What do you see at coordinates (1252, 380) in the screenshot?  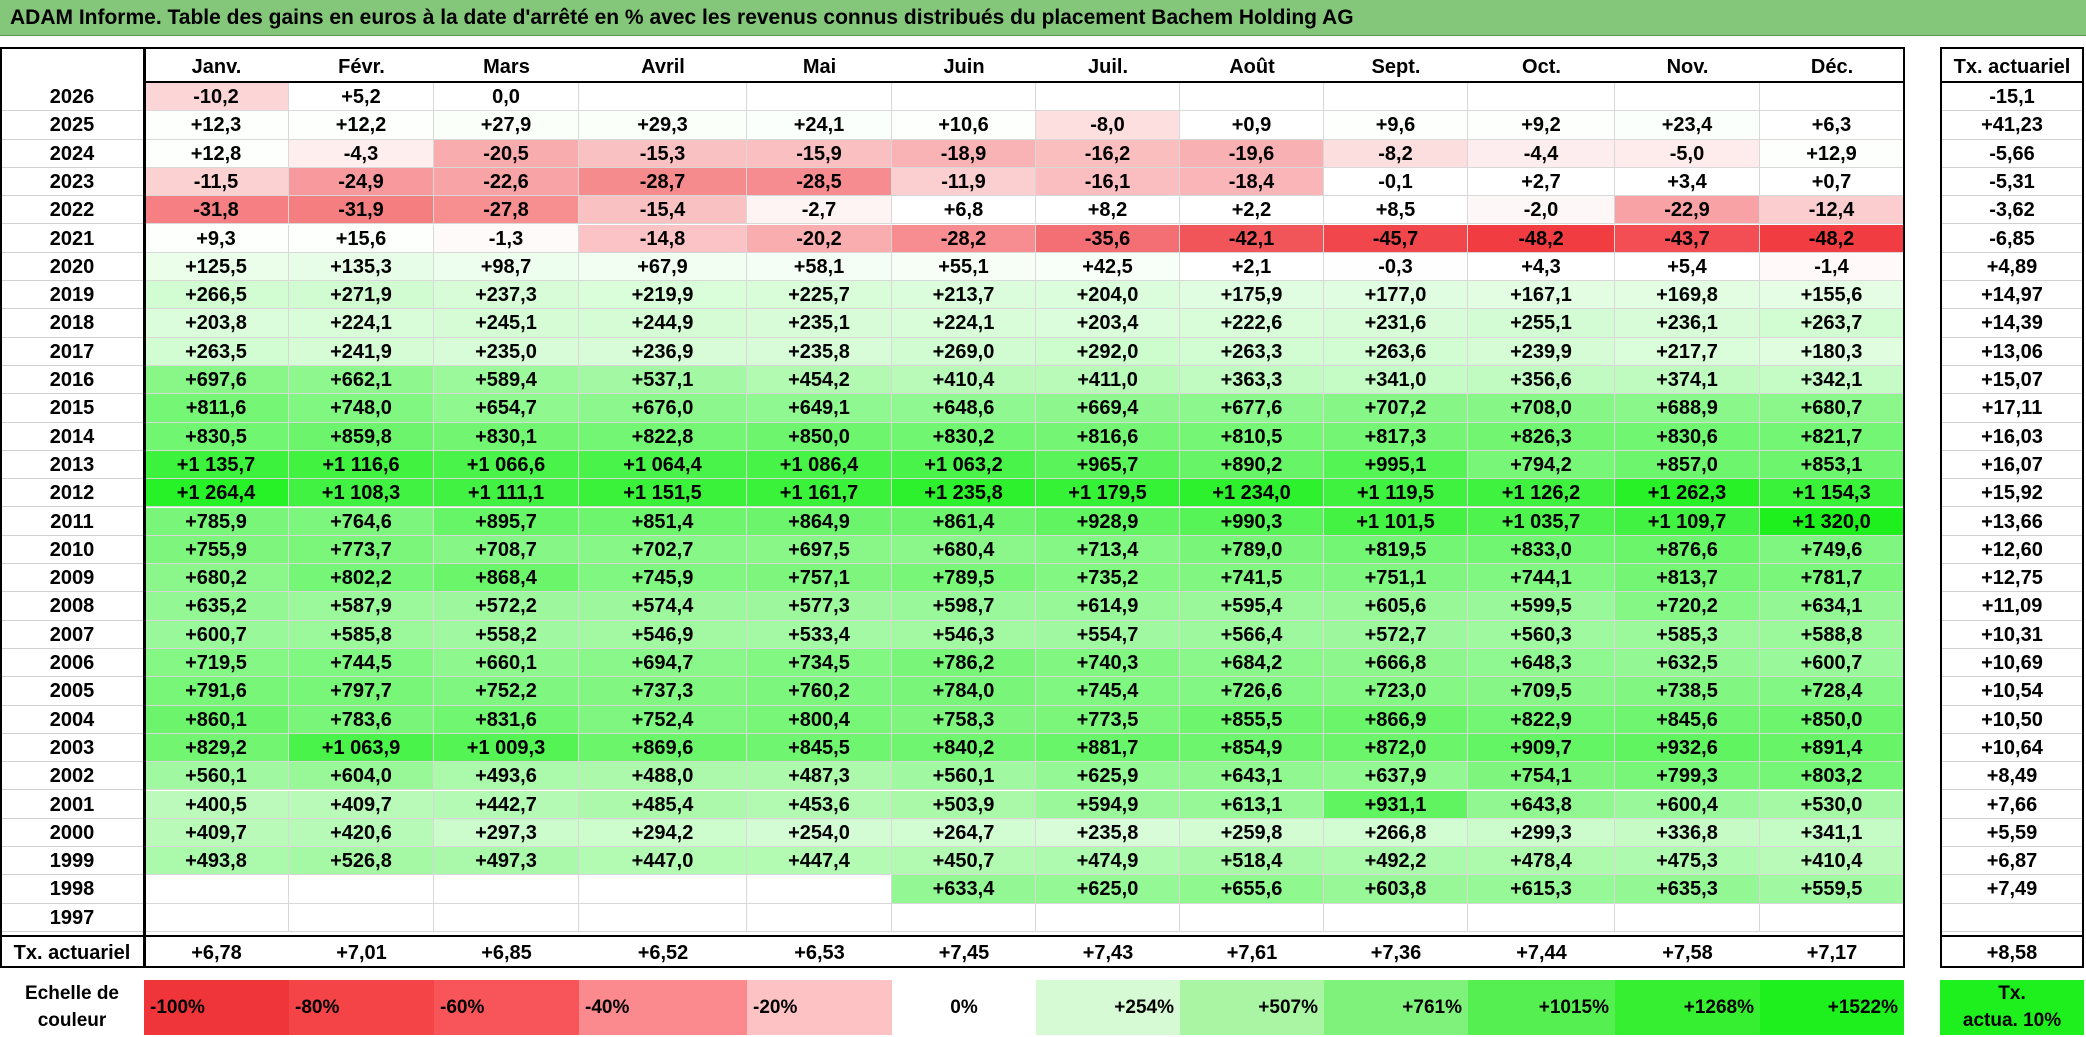 I see `data-cell: +363,3` at bounding box center [1252, 380].